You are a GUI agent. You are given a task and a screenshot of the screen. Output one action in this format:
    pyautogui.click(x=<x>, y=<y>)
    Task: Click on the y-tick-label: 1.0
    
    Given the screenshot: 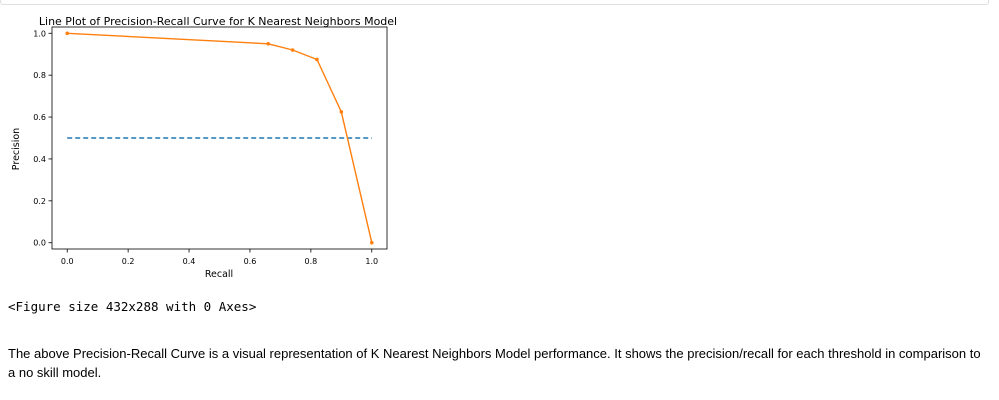 What is the action you would take?
    pyautogui.click(x=39, y=33)
    